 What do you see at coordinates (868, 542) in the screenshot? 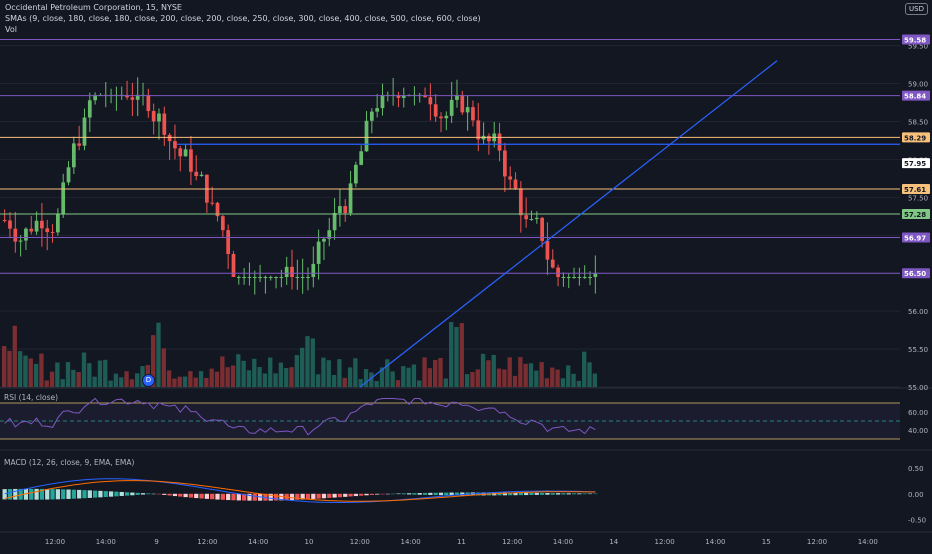
I see `time-tick-label: 14:00` at bounding box center [868, 542].